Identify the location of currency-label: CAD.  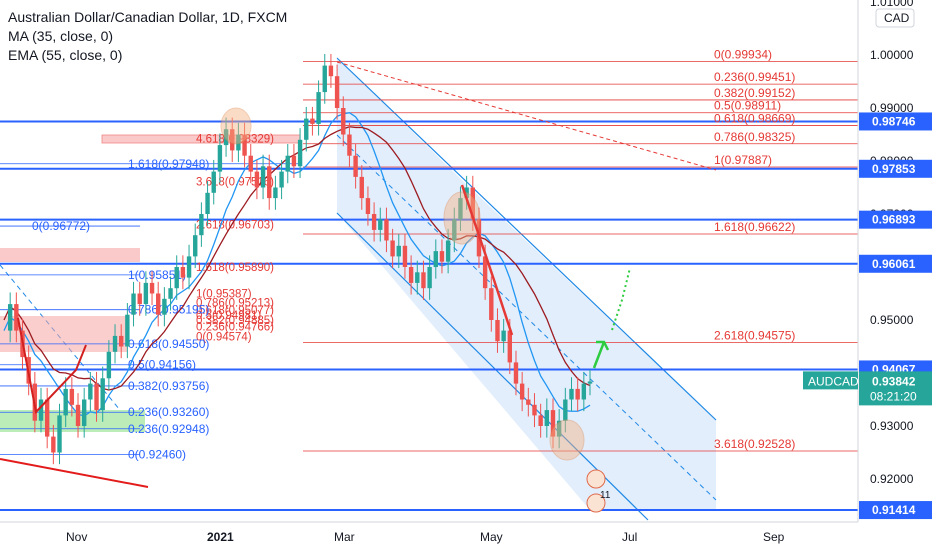
(897, 18).